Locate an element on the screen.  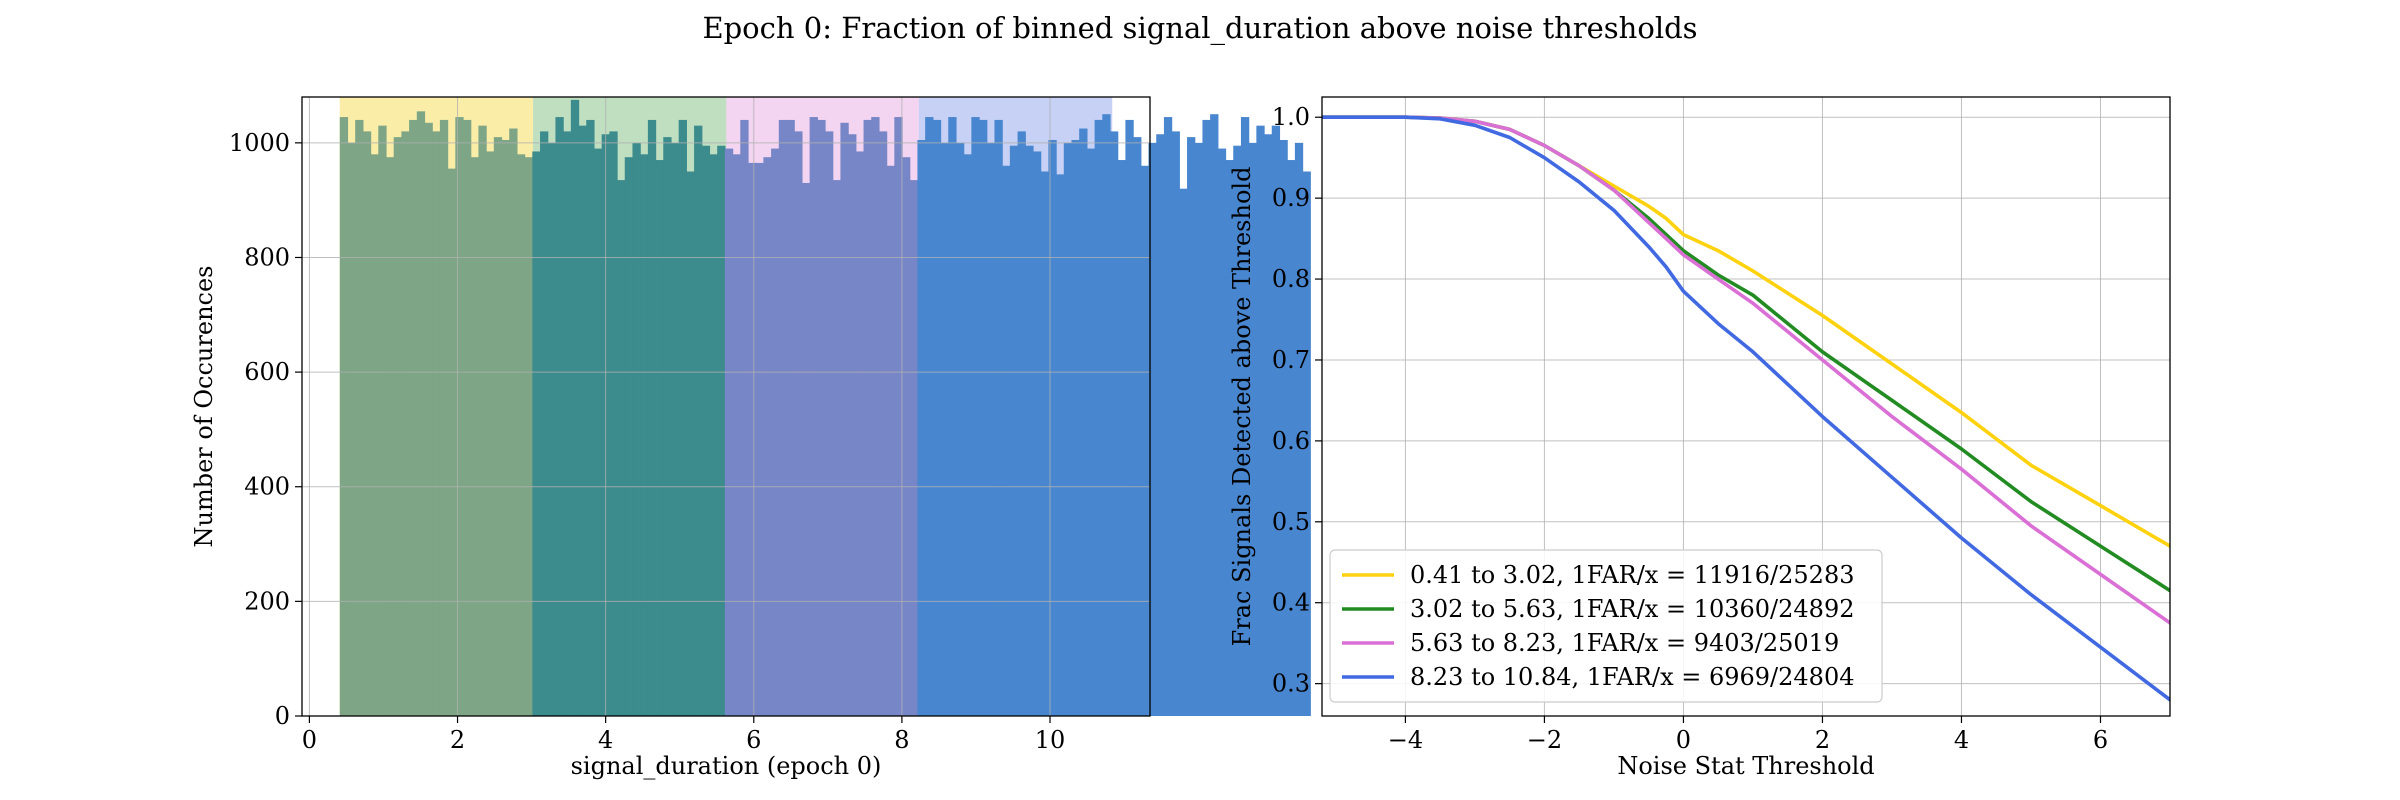
y-tick-label: 1.0 is located at coordinates (1291, 117).